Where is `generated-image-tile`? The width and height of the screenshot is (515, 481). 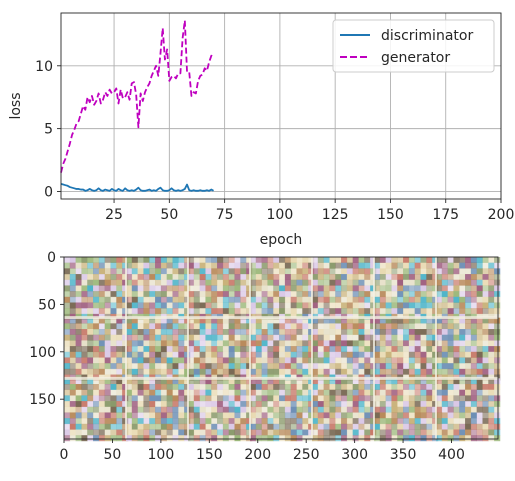
generated-image-tile is located at coordinates (282, 410).